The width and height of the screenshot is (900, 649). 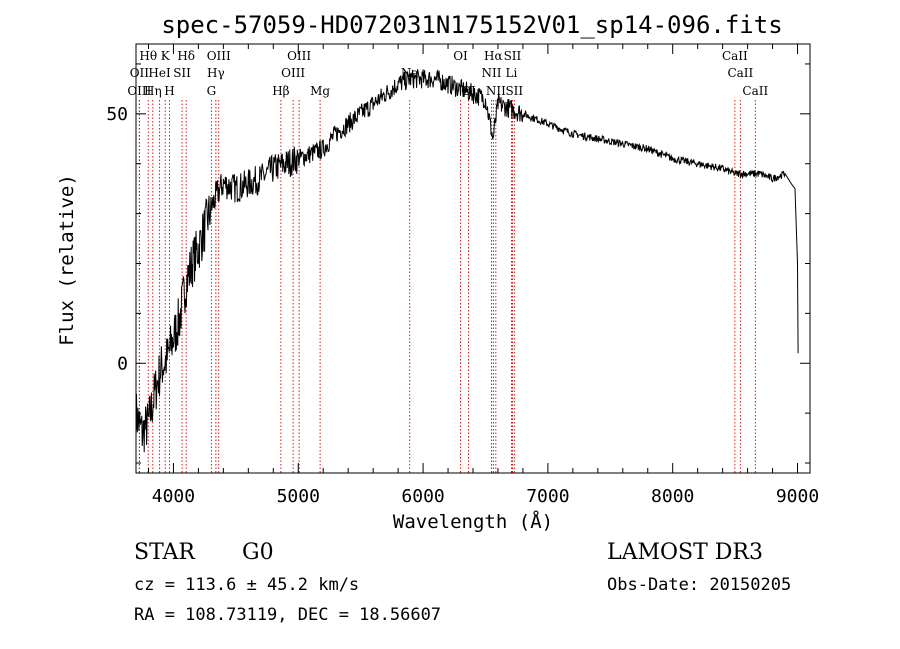 What do you see at coordinates (117, 114) in the screenshot?
I see `y-tick-label: 50` at bounding box center [117, 114].